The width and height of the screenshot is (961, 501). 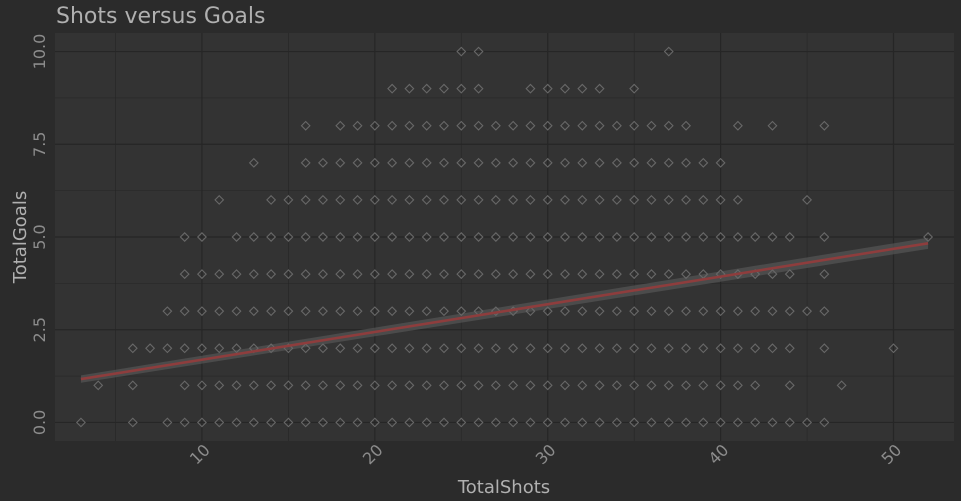 I want to click on chart-title: Shots versus Goals, so click(x=160, y=16).